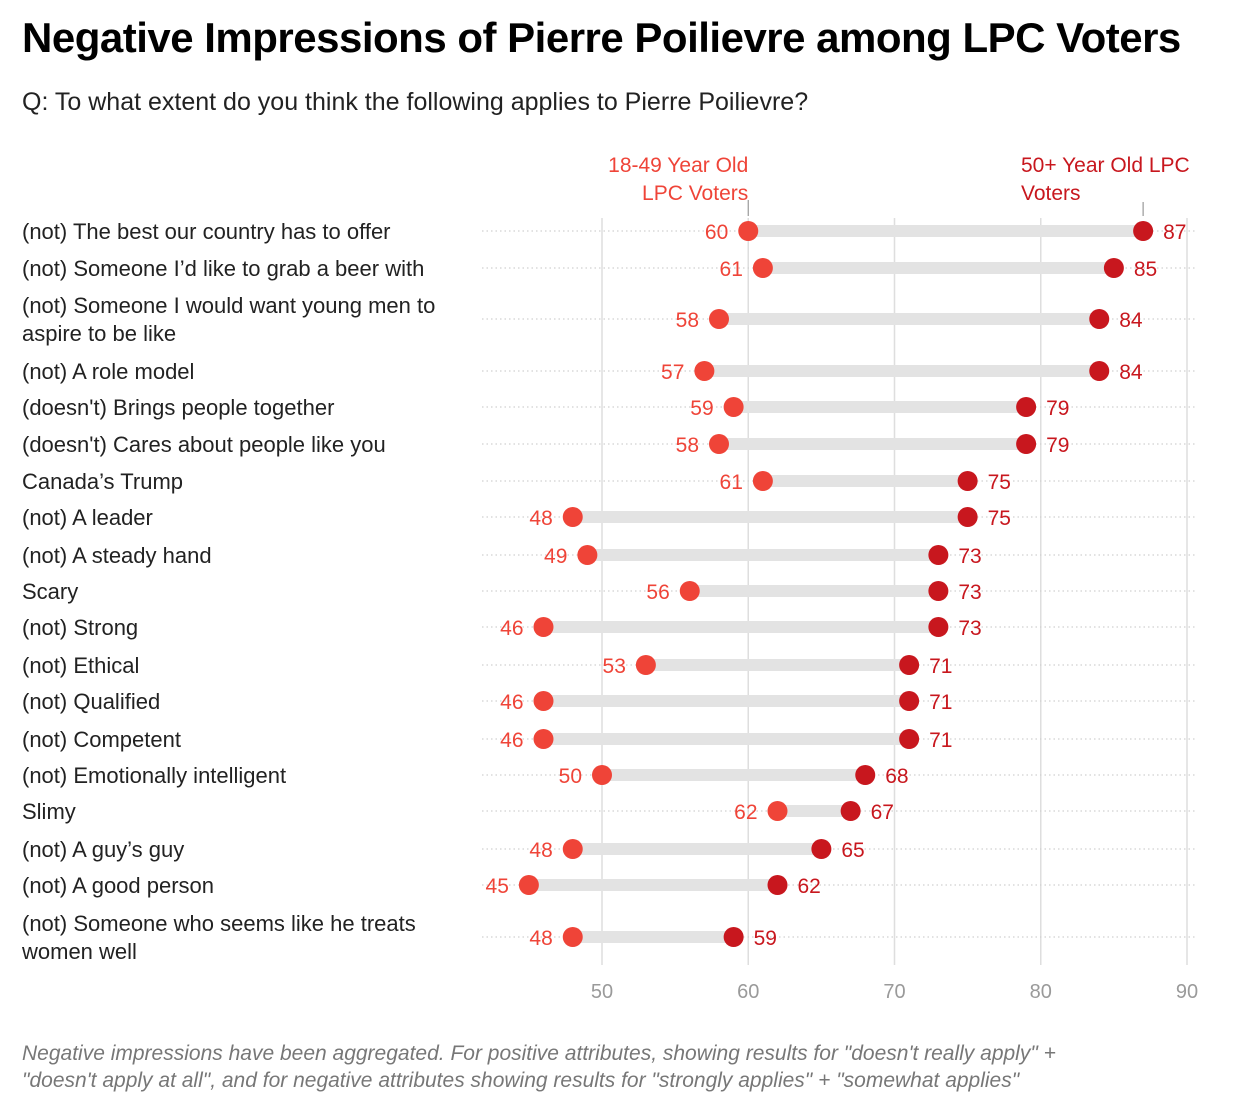 The width and height of the screenshot is (1240, 1102). I want to click on row-label-line-1: (not) Someone I would want young men to, so click(228, 305).